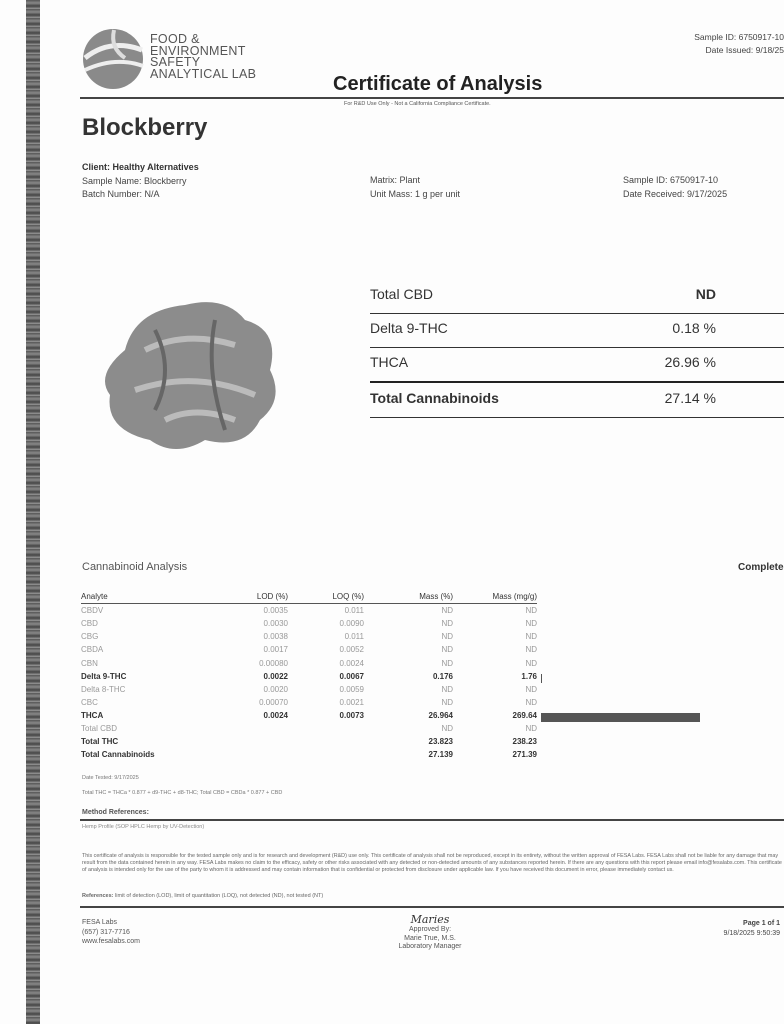  What do you see at coordinates (175, 62) in the screenshot?
I see `lab-name-line: SAFETY` at bounding box center [175, 62].